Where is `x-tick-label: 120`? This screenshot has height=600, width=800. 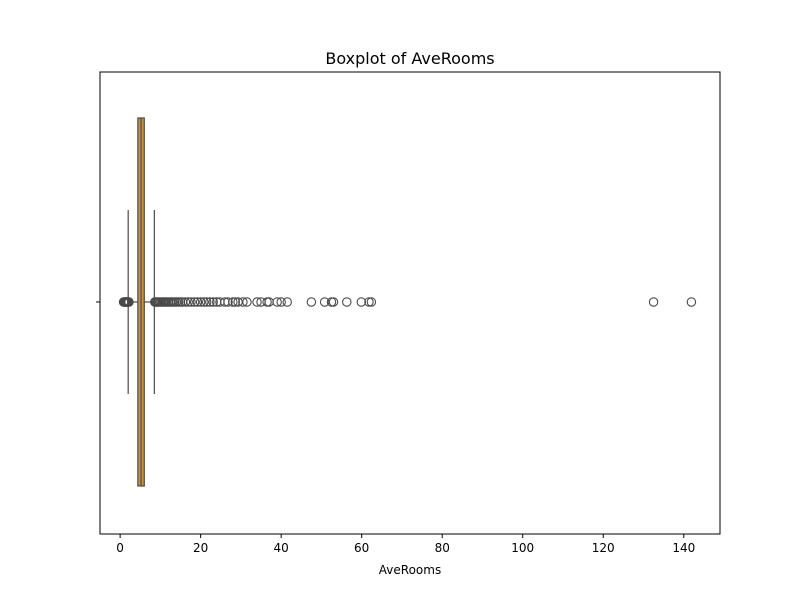 x-tick-label: 120 is located at coordinates (603, 548).